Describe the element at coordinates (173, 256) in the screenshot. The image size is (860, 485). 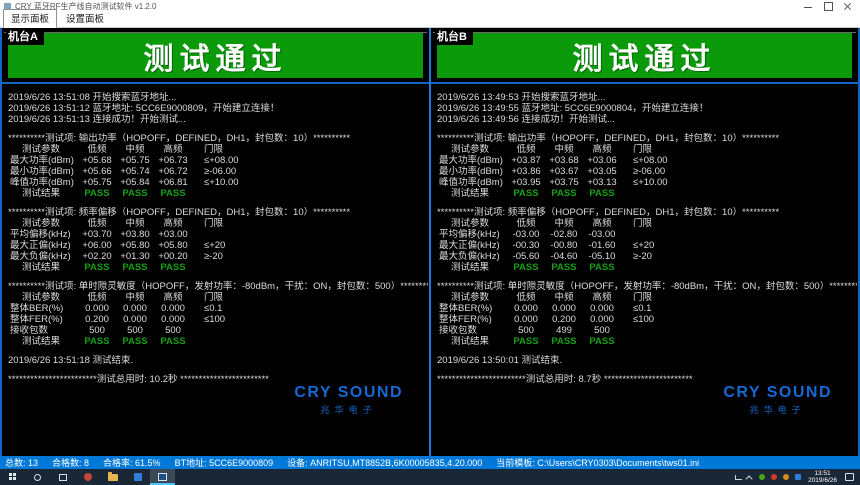
I see `param-value: +00.20` at that location.